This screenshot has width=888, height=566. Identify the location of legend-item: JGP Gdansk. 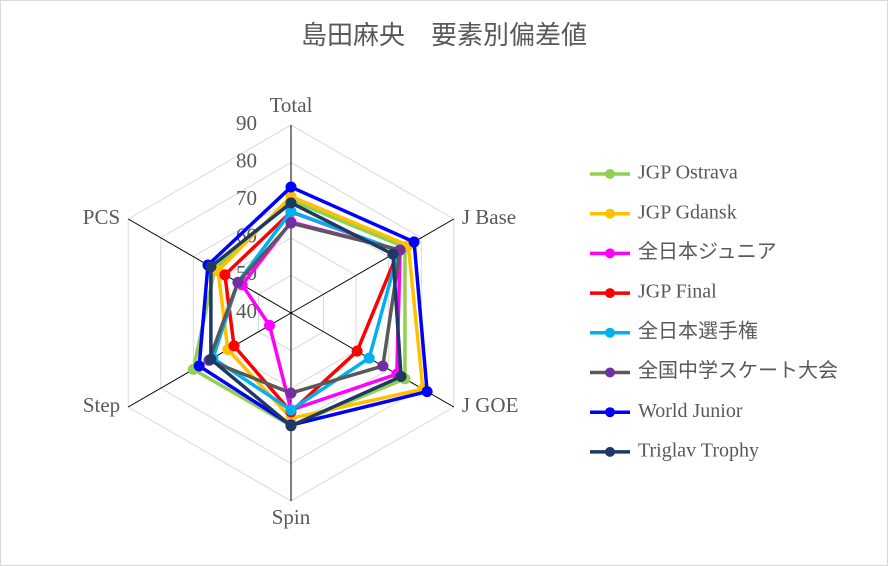
(663, 212).